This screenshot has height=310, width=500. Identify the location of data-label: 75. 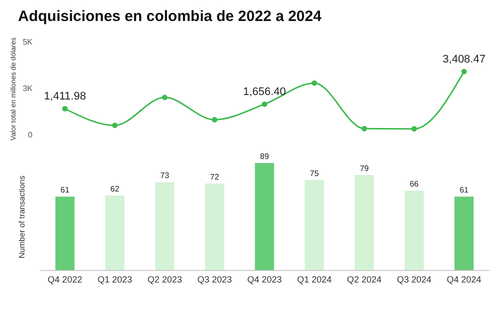
(315, 173).